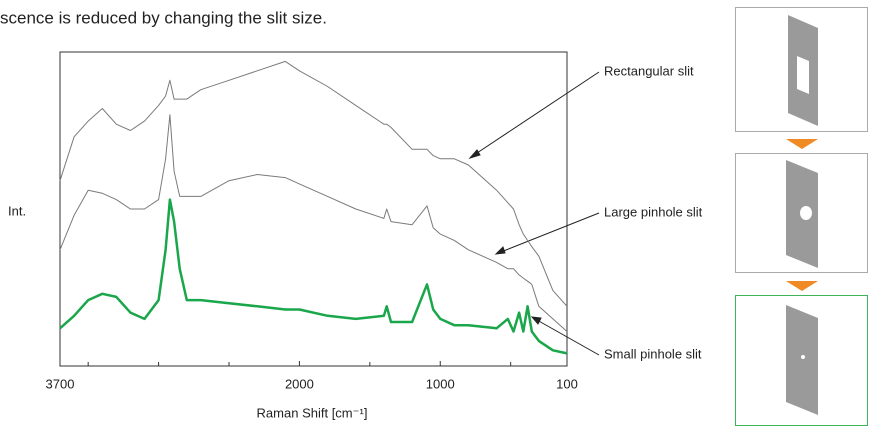 Image resolution: width=872 pixels, height=427 pixels. Describe the element at coordinates (653, 353) in the screenshot. I see `annotation: Small pinhole slit` at that location.